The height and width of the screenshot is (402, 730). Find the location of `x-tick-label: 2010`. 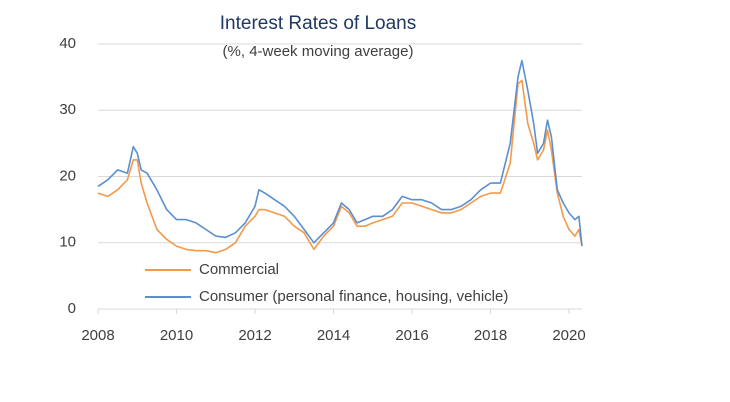

x-tick-label: 2010 is located at coordinates (176, 335).